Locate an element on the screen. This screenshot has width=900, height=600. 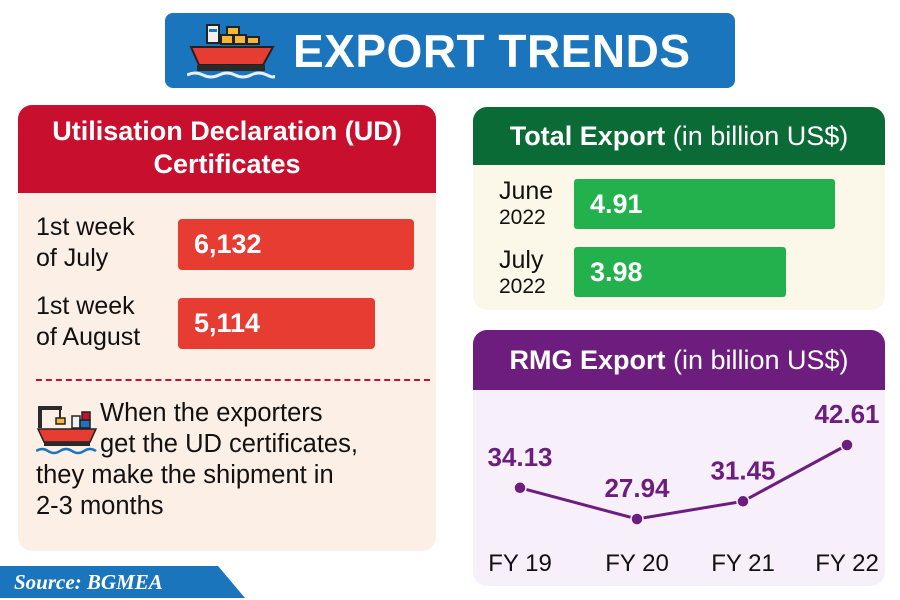
rmg-data-label: 34.13 is located at coordinates (519, 457).